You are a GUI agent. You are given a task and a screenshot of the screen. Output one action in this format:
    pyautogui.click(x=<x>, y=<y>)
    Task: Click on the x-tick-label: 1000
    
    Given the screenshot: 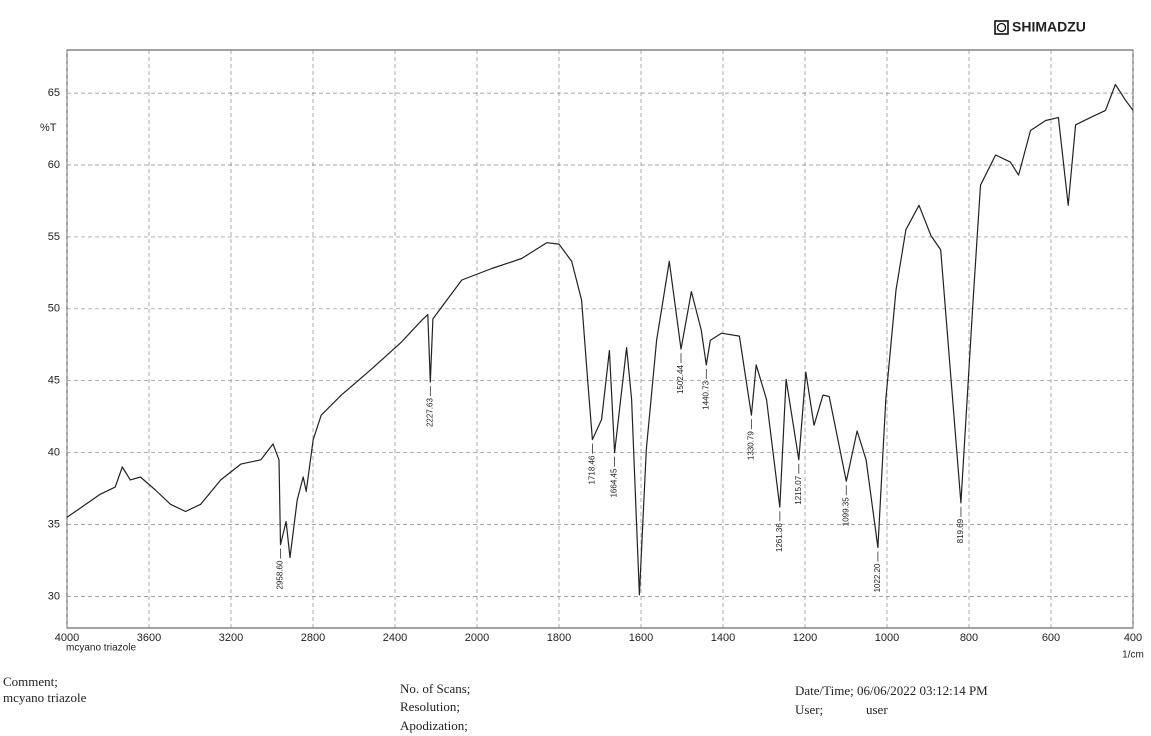 What is the action you would take?
    pyautogui.click(x=887, y=638)
    